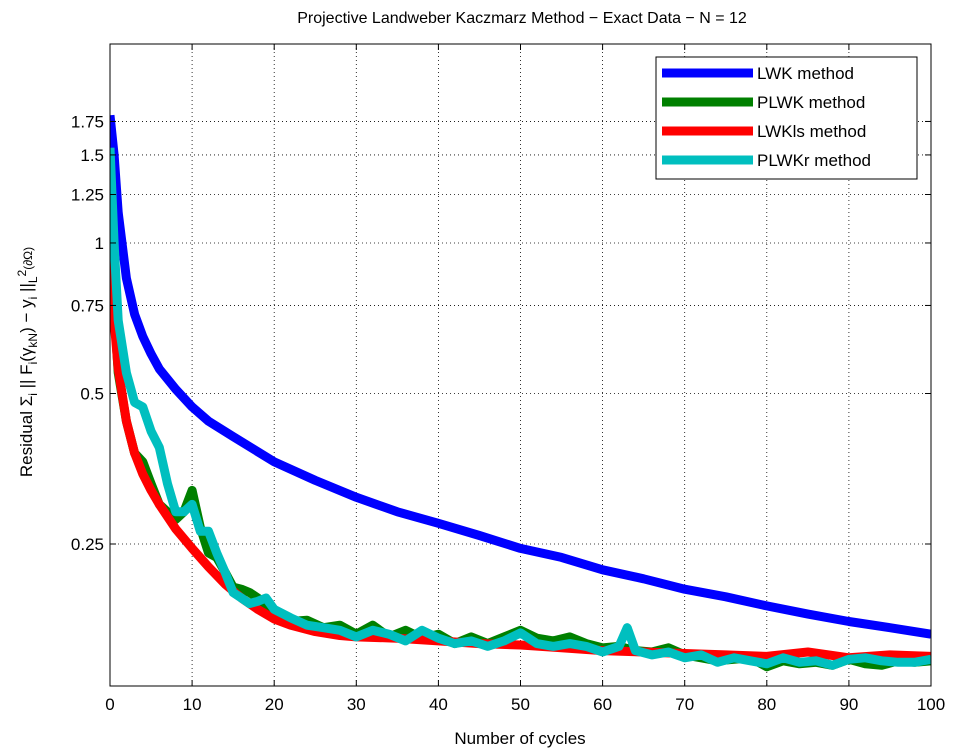  What do you see at coordinates (109, 704) in the screenshot?
I see `x-tick-label: 0` at bounding box center [109, 704].